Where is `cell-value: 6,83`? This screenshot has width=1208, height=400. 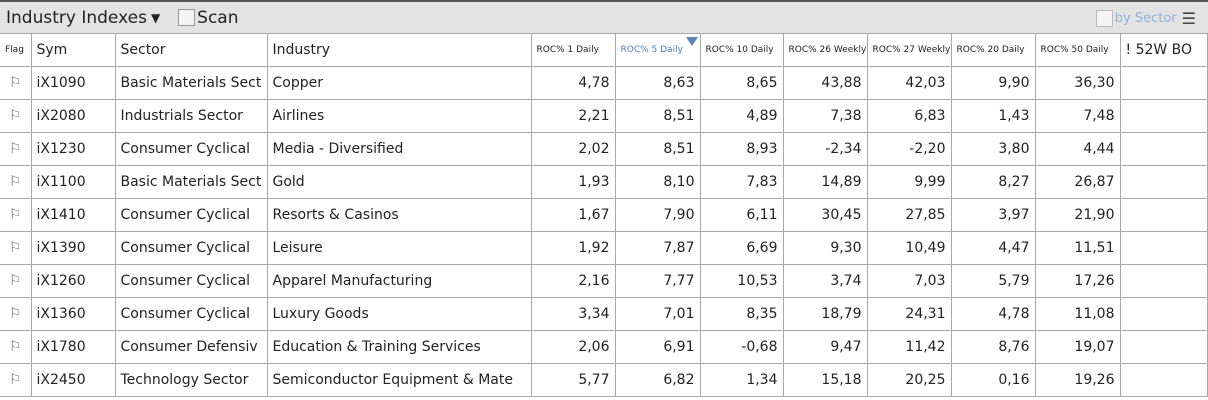
cell-value: 6,83 is located at coordinates (909, 116).